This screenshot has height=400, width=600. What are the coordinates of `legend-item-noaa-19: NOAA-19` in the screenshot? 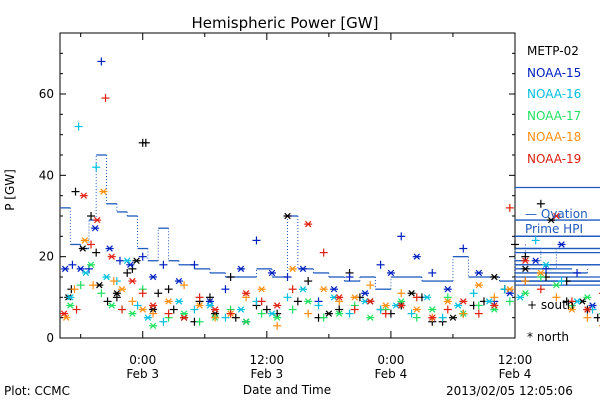 It's located at (554, 158).